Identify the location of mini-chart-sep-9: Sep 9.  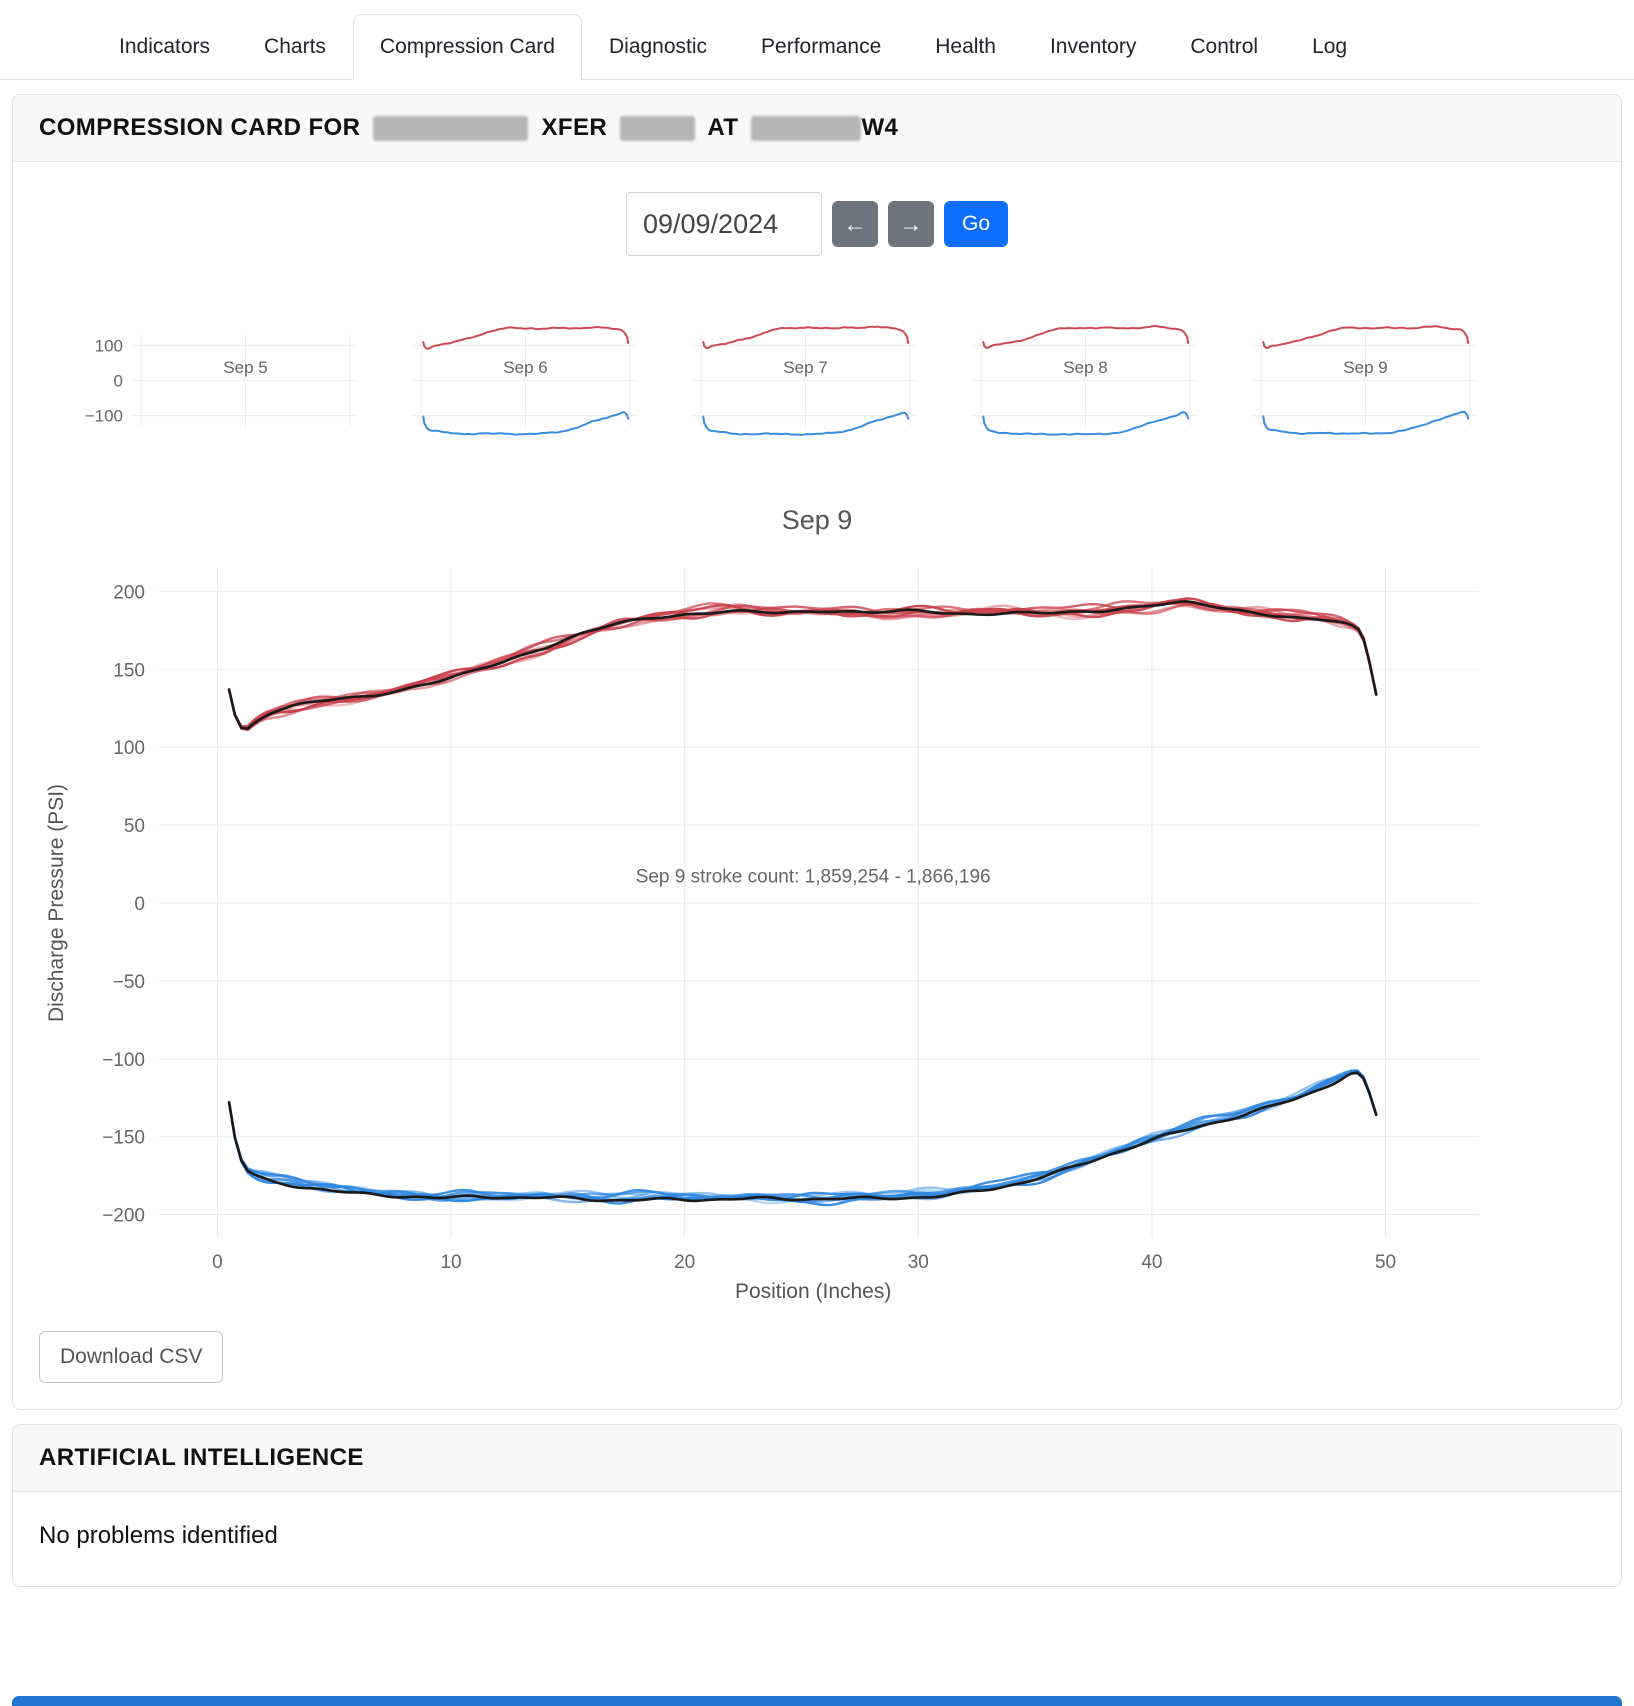
(1365, 380).